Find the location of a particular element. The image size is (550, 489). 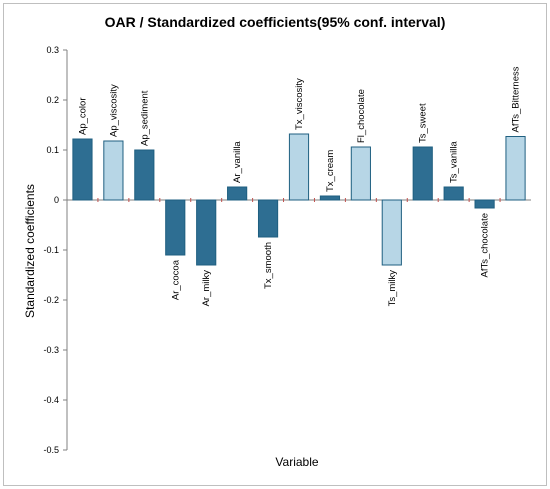

bar-label: Ts_sweet is located at coordinates (423, 123).